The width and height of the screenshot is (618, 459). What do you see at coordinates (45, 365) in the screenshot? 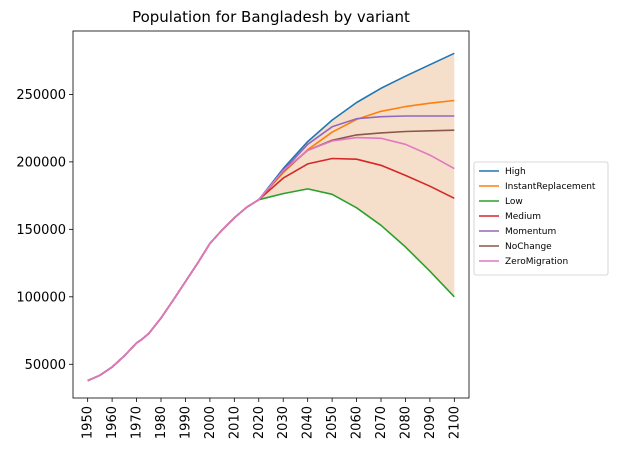
I see `y-tick-label: 50000` at bounding box center [45, 365].